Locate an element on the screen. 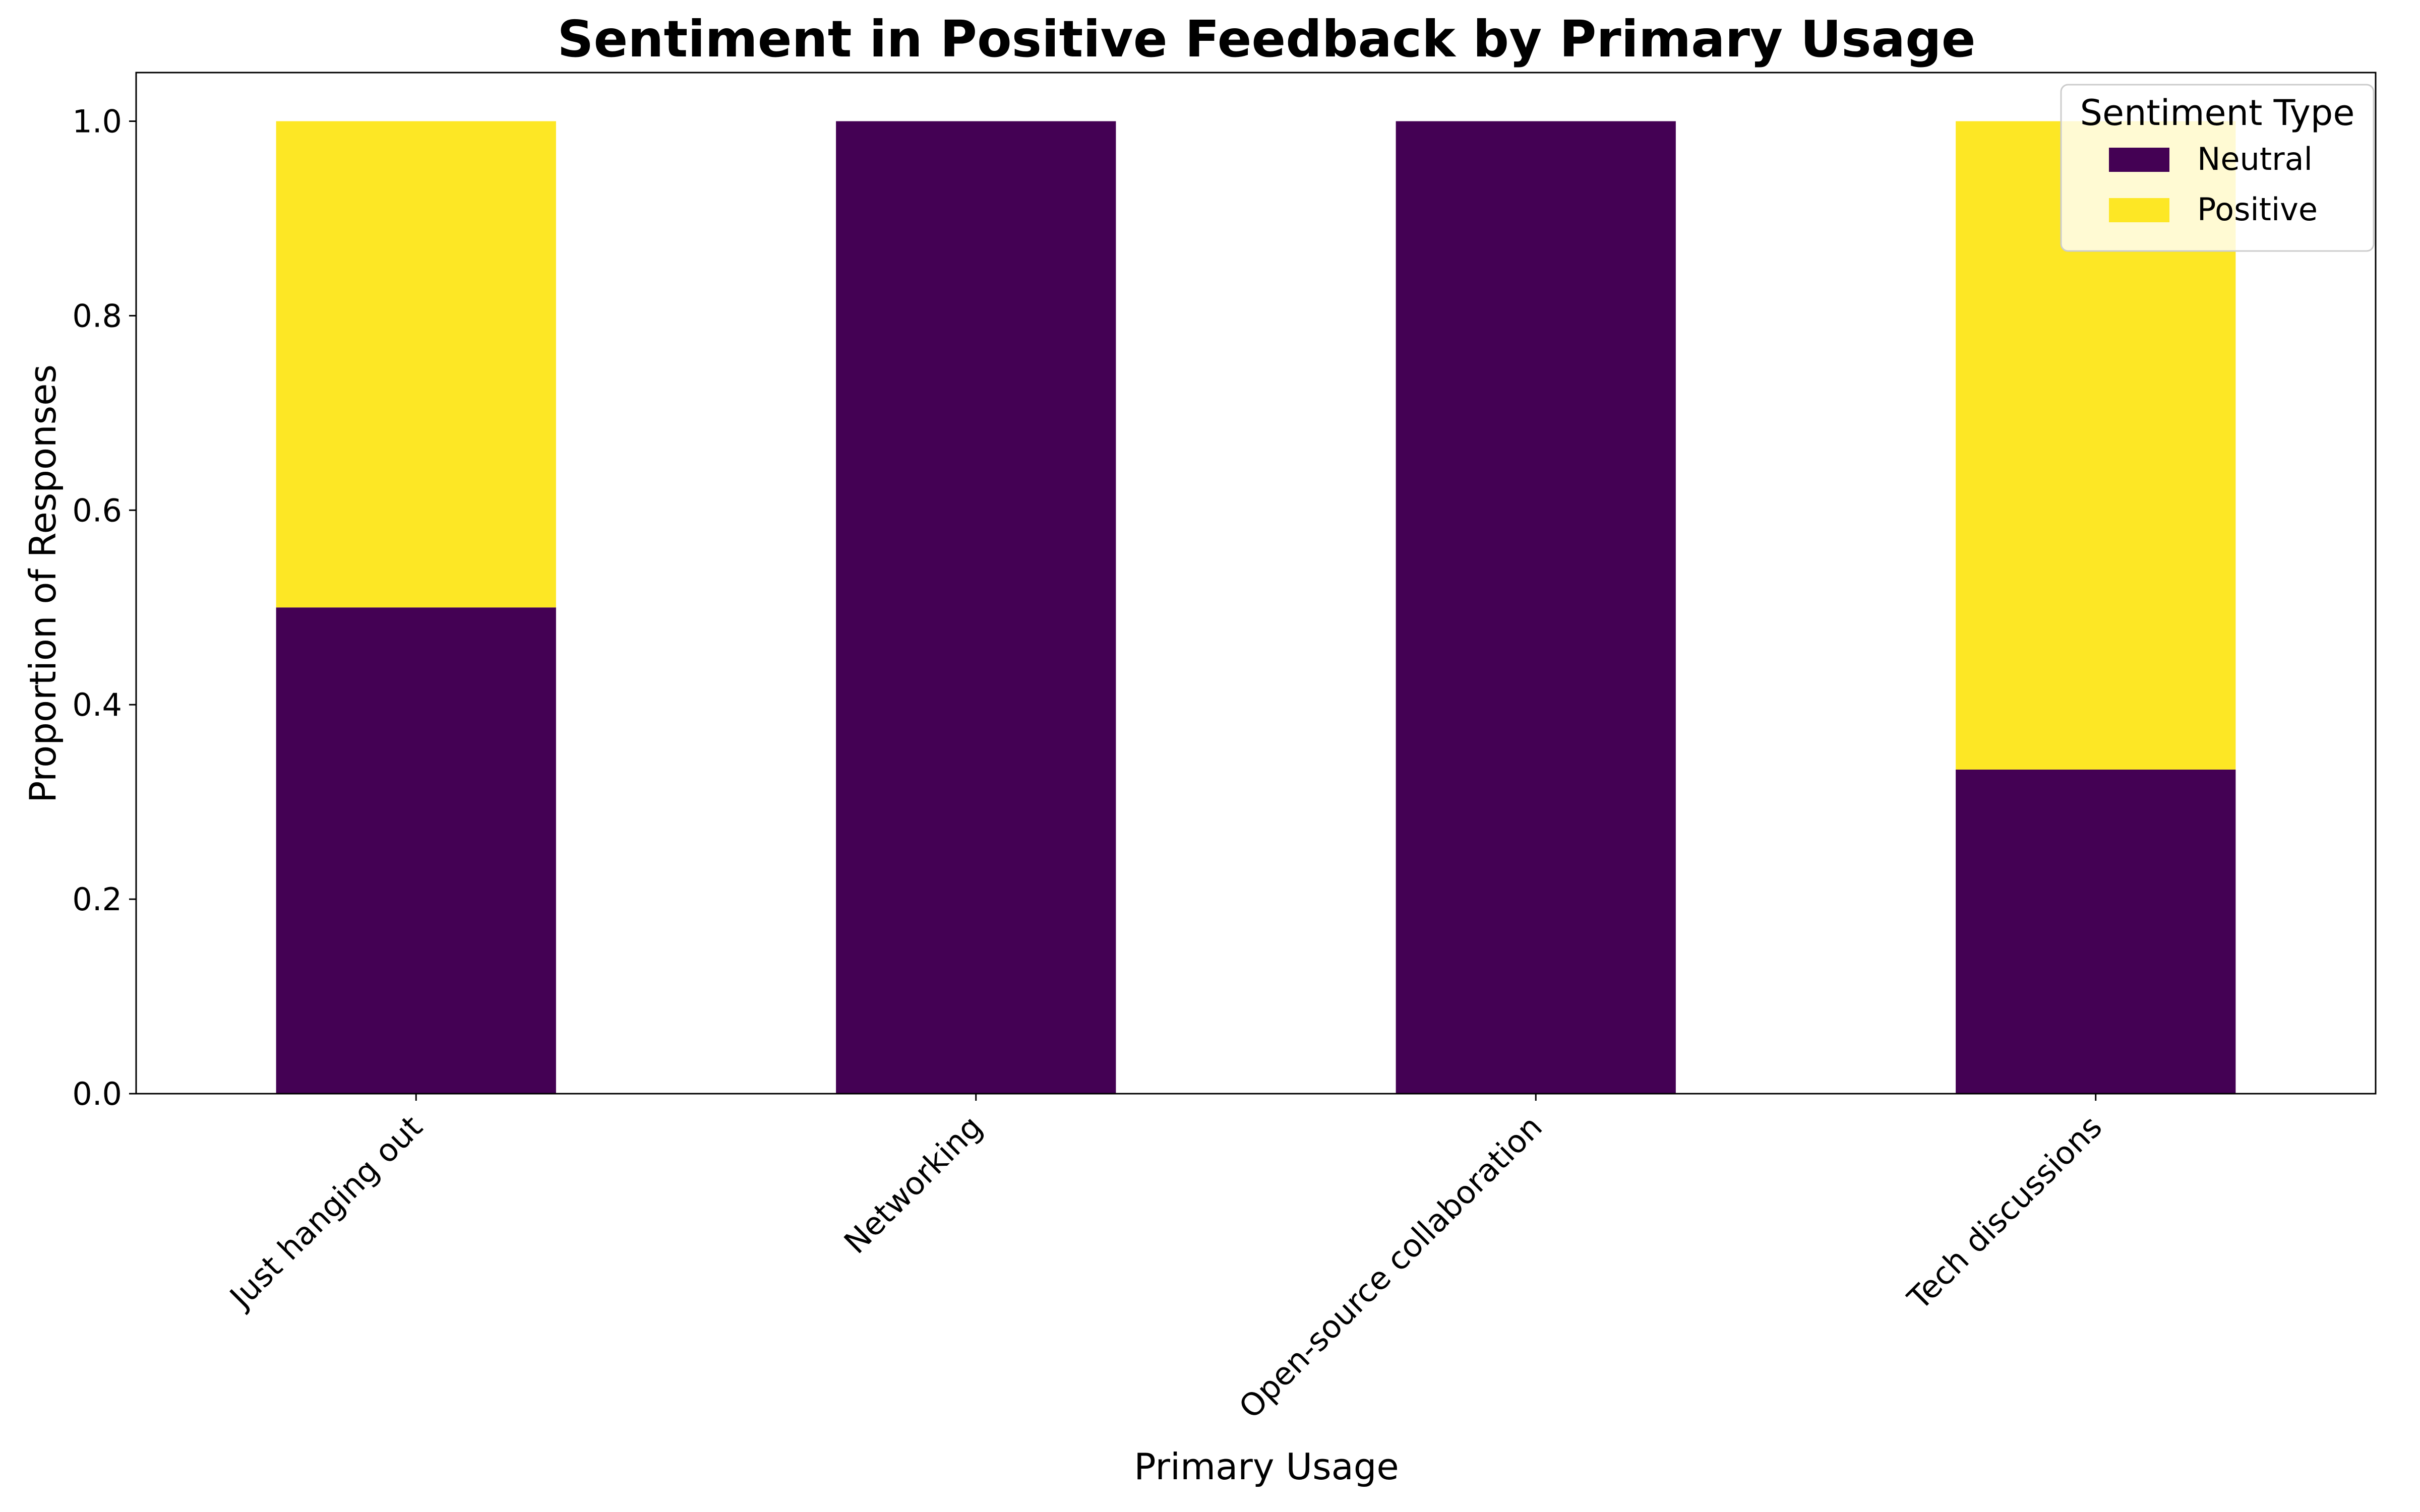 The image size is (2420, 1512). legend: Sentiment Type Neutral Positive is located at coordinates (2217, 168).